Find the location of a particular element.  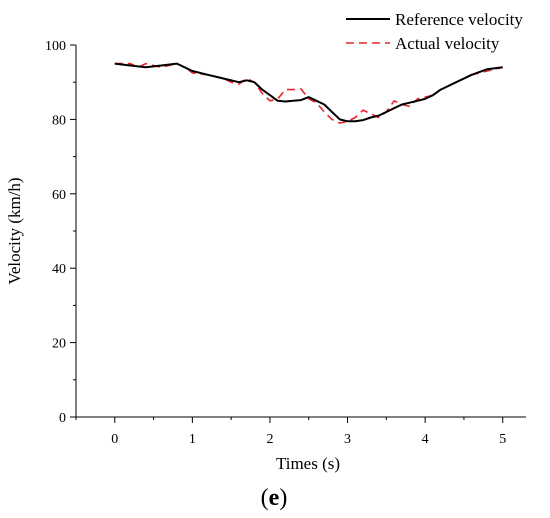

legend-reference-label: Reference velocity is located at coordinates (459, 19).